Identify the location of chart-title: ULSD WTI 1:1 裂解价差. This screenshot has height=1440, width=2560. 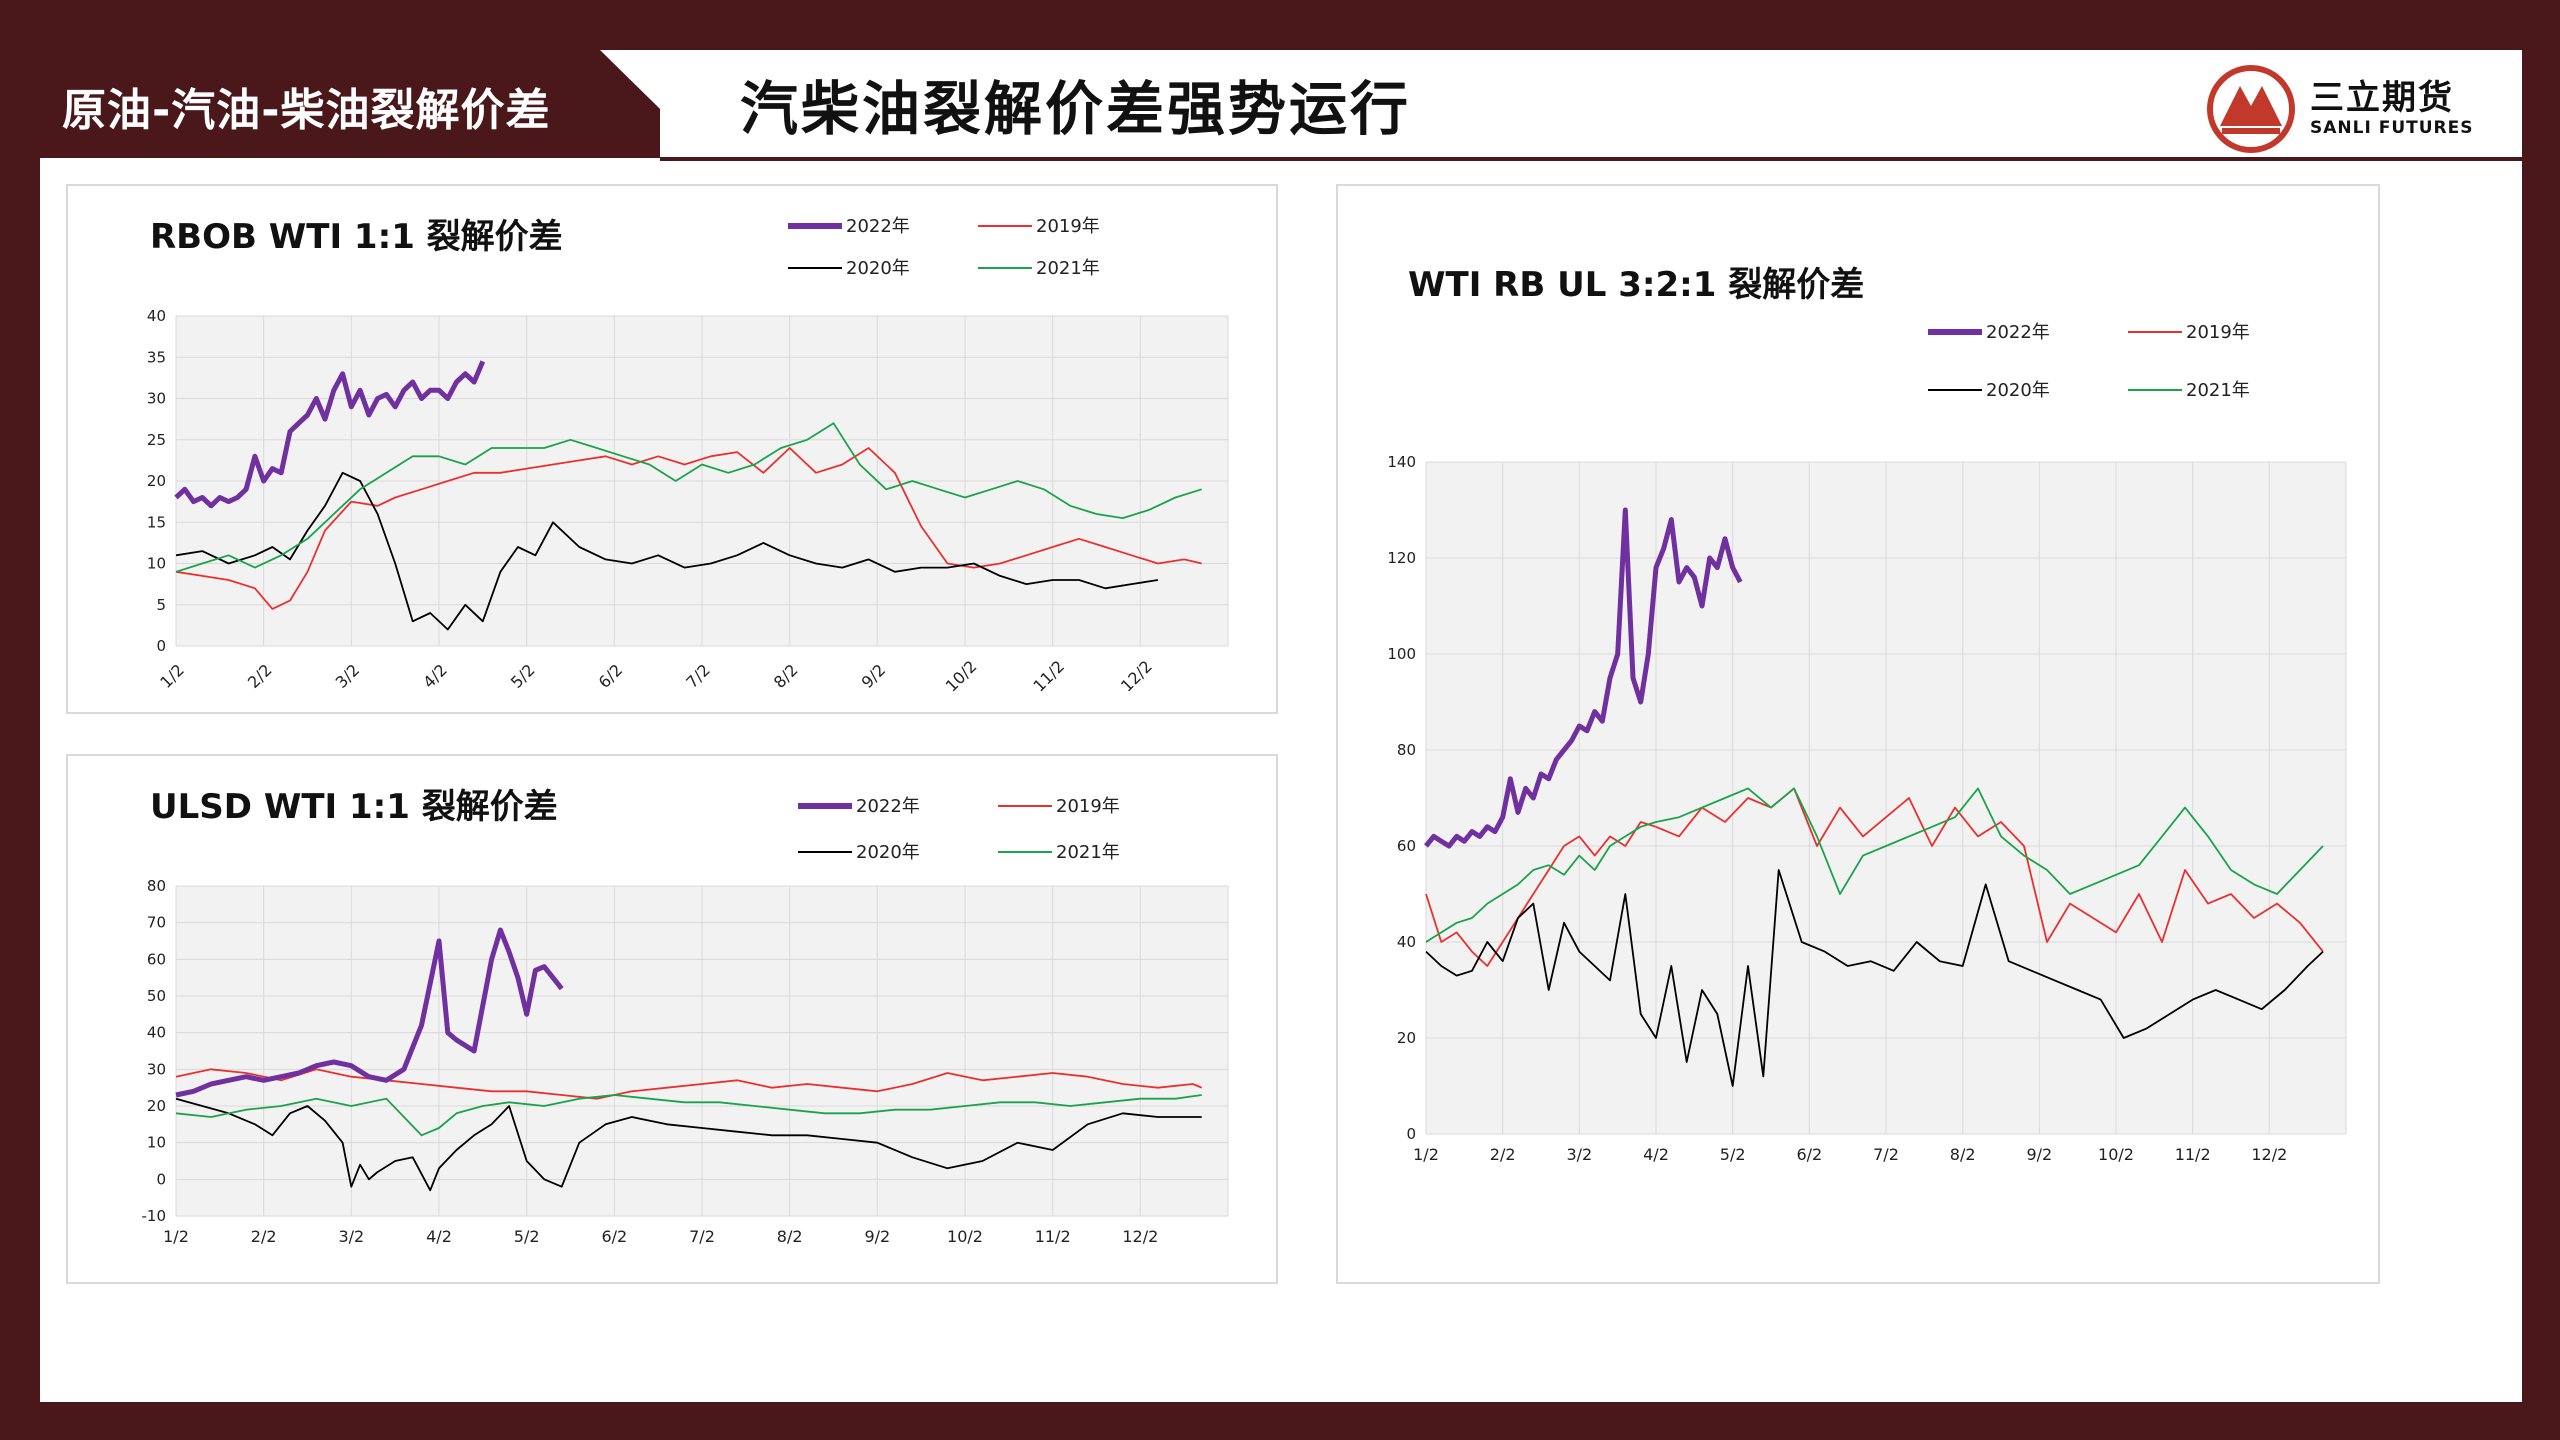
(354, 807).